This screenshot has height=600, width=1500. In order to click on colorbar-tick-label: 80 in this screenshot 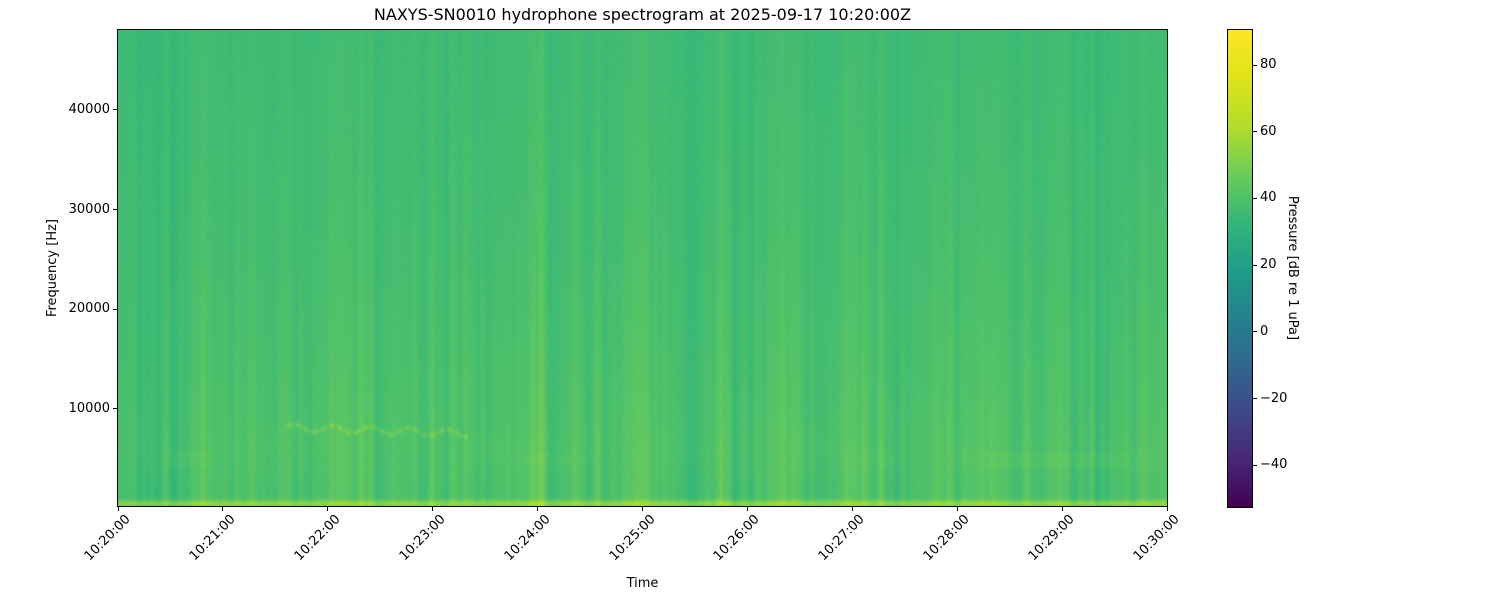, I will do `click(1268, 65)`.